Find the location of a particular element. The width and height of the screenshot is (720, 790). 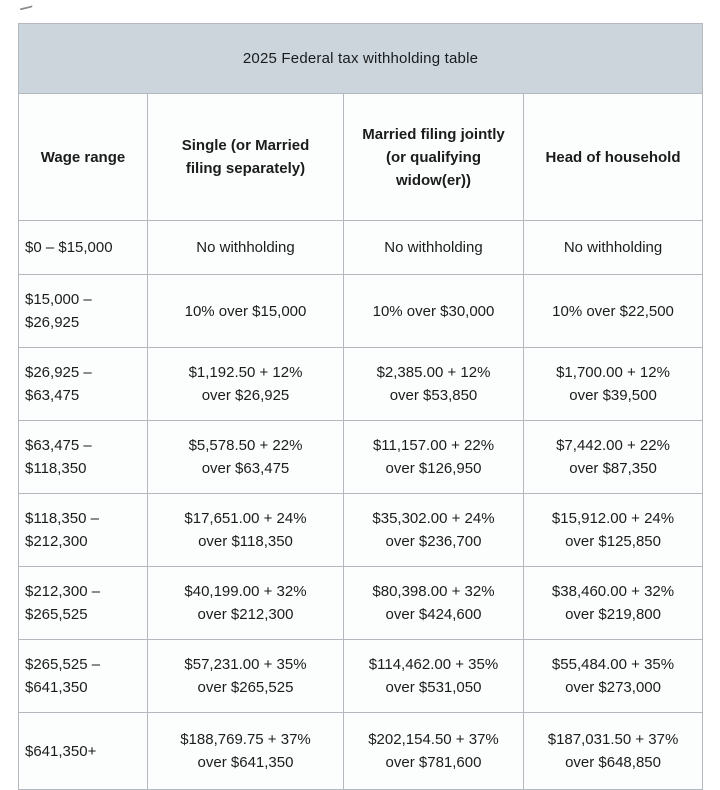

cell-married-jointly: $11,157.00 + 22% over $126,950 is located at coordinates (433, 457).